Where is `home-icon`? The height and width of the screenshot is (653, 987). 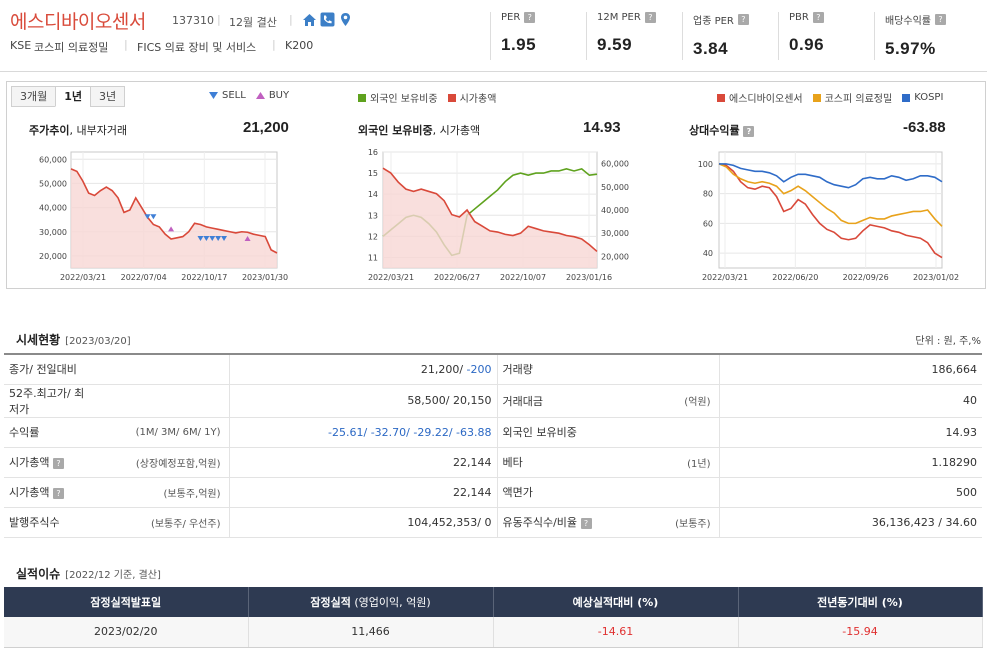 home-icon is located at coordinates (309, 19).